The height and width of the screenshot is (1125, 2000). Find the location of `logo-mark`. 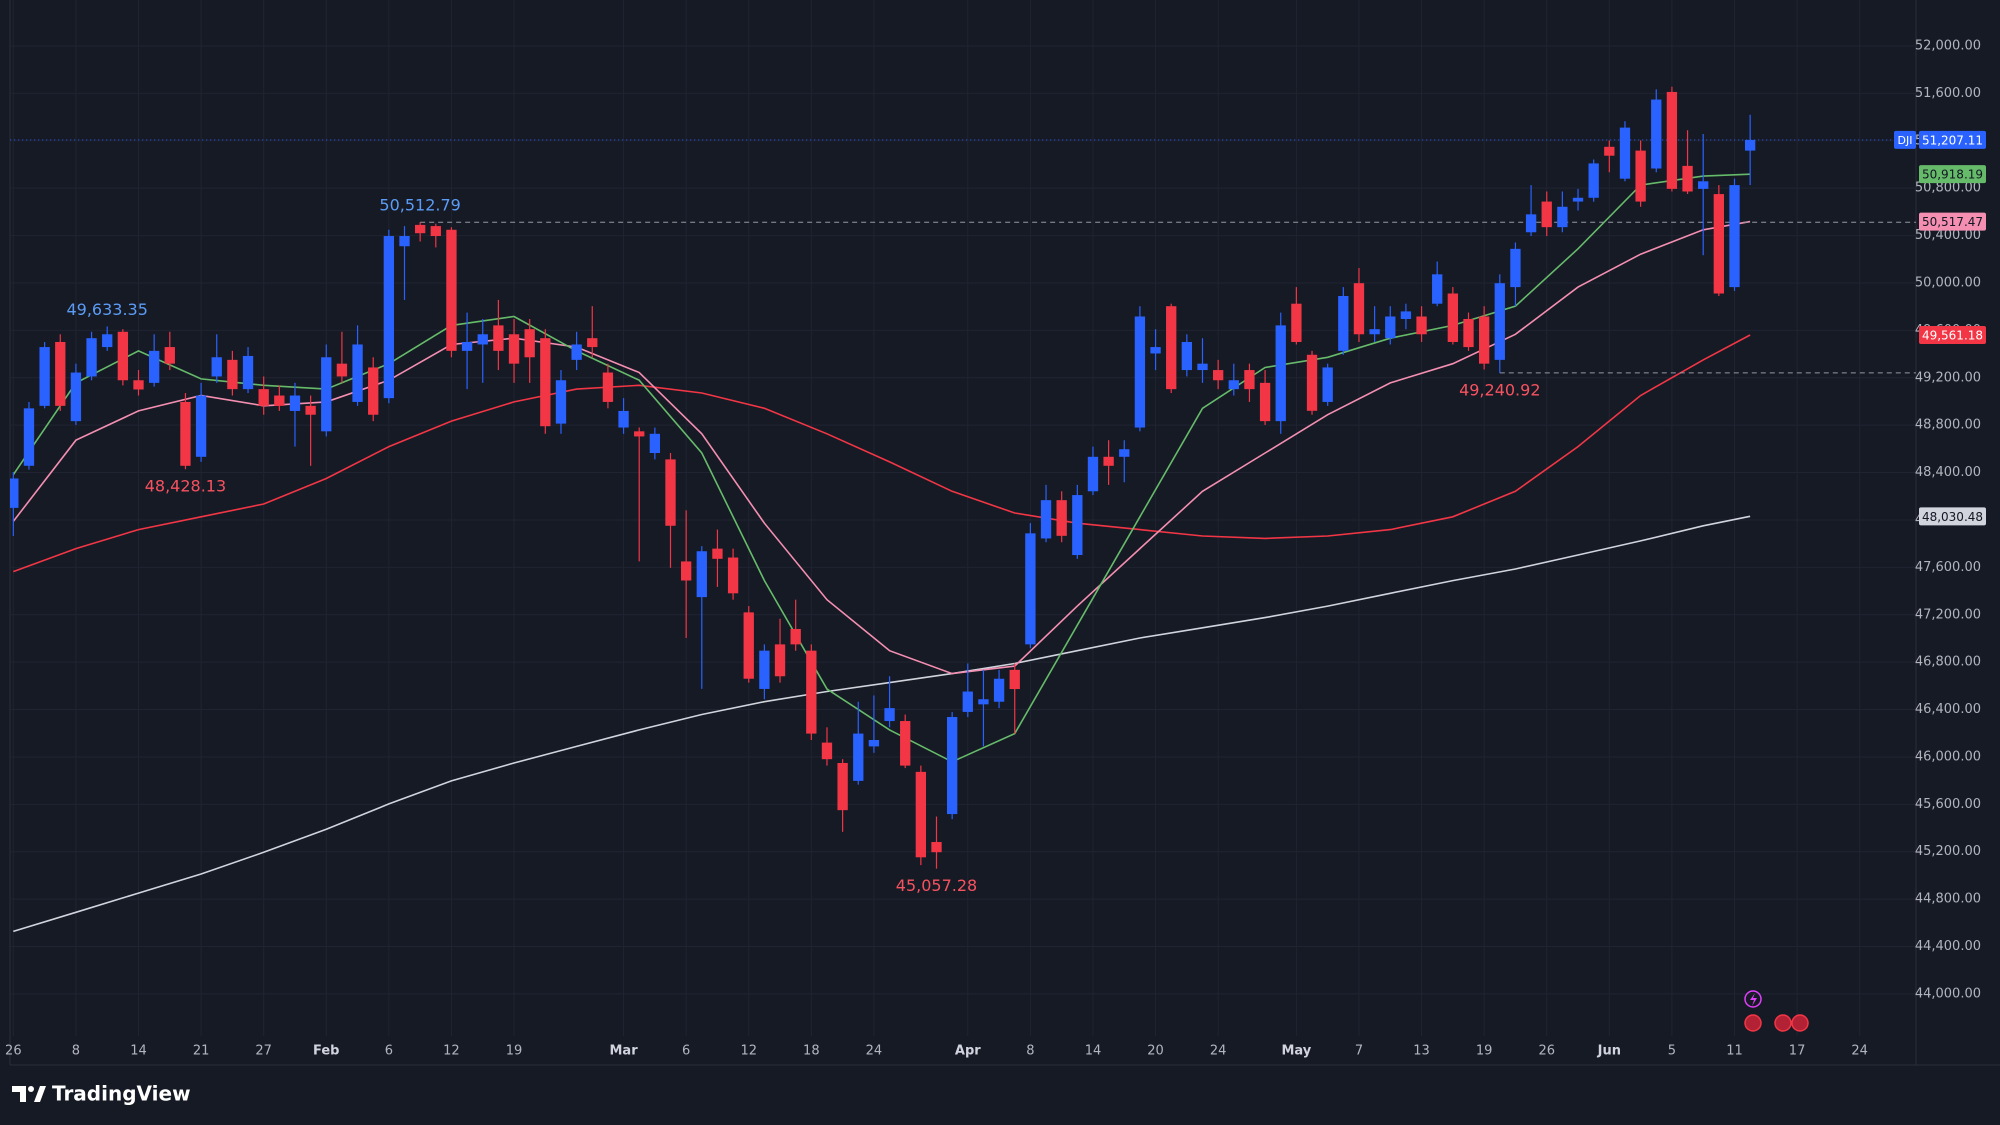

logo-mark is located at coordinates (40, 1094).